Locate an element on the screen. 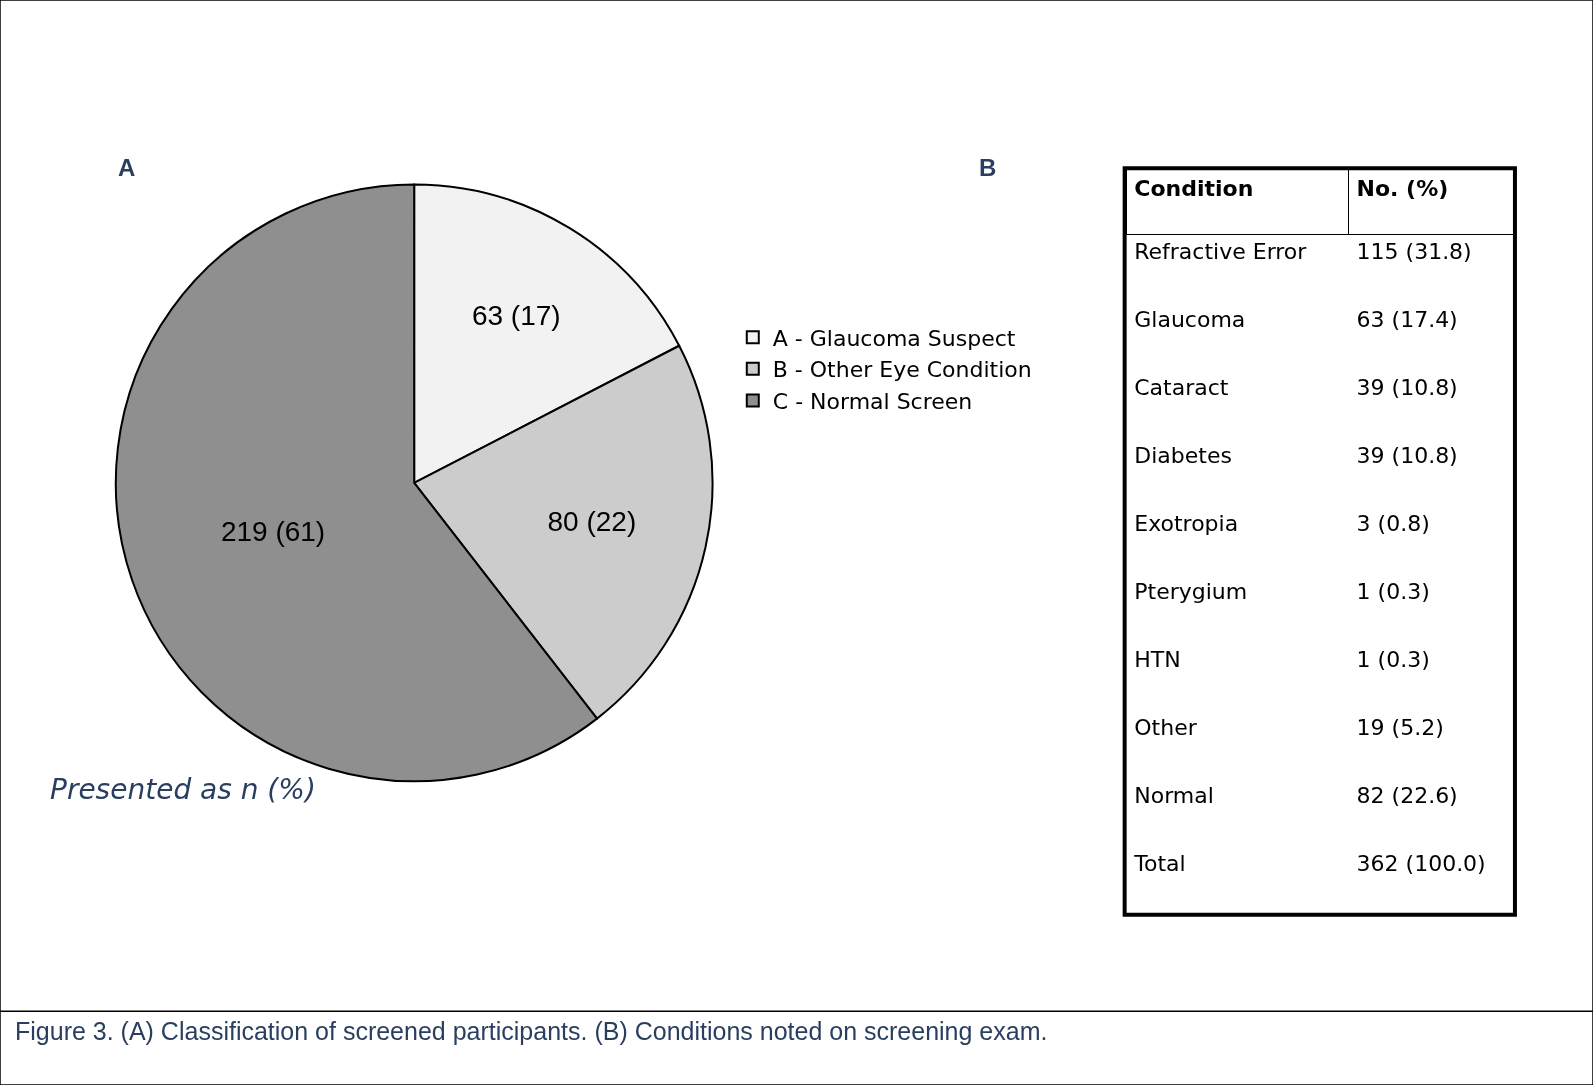  category-label: Cataract is located at coordinates (1181, 387).